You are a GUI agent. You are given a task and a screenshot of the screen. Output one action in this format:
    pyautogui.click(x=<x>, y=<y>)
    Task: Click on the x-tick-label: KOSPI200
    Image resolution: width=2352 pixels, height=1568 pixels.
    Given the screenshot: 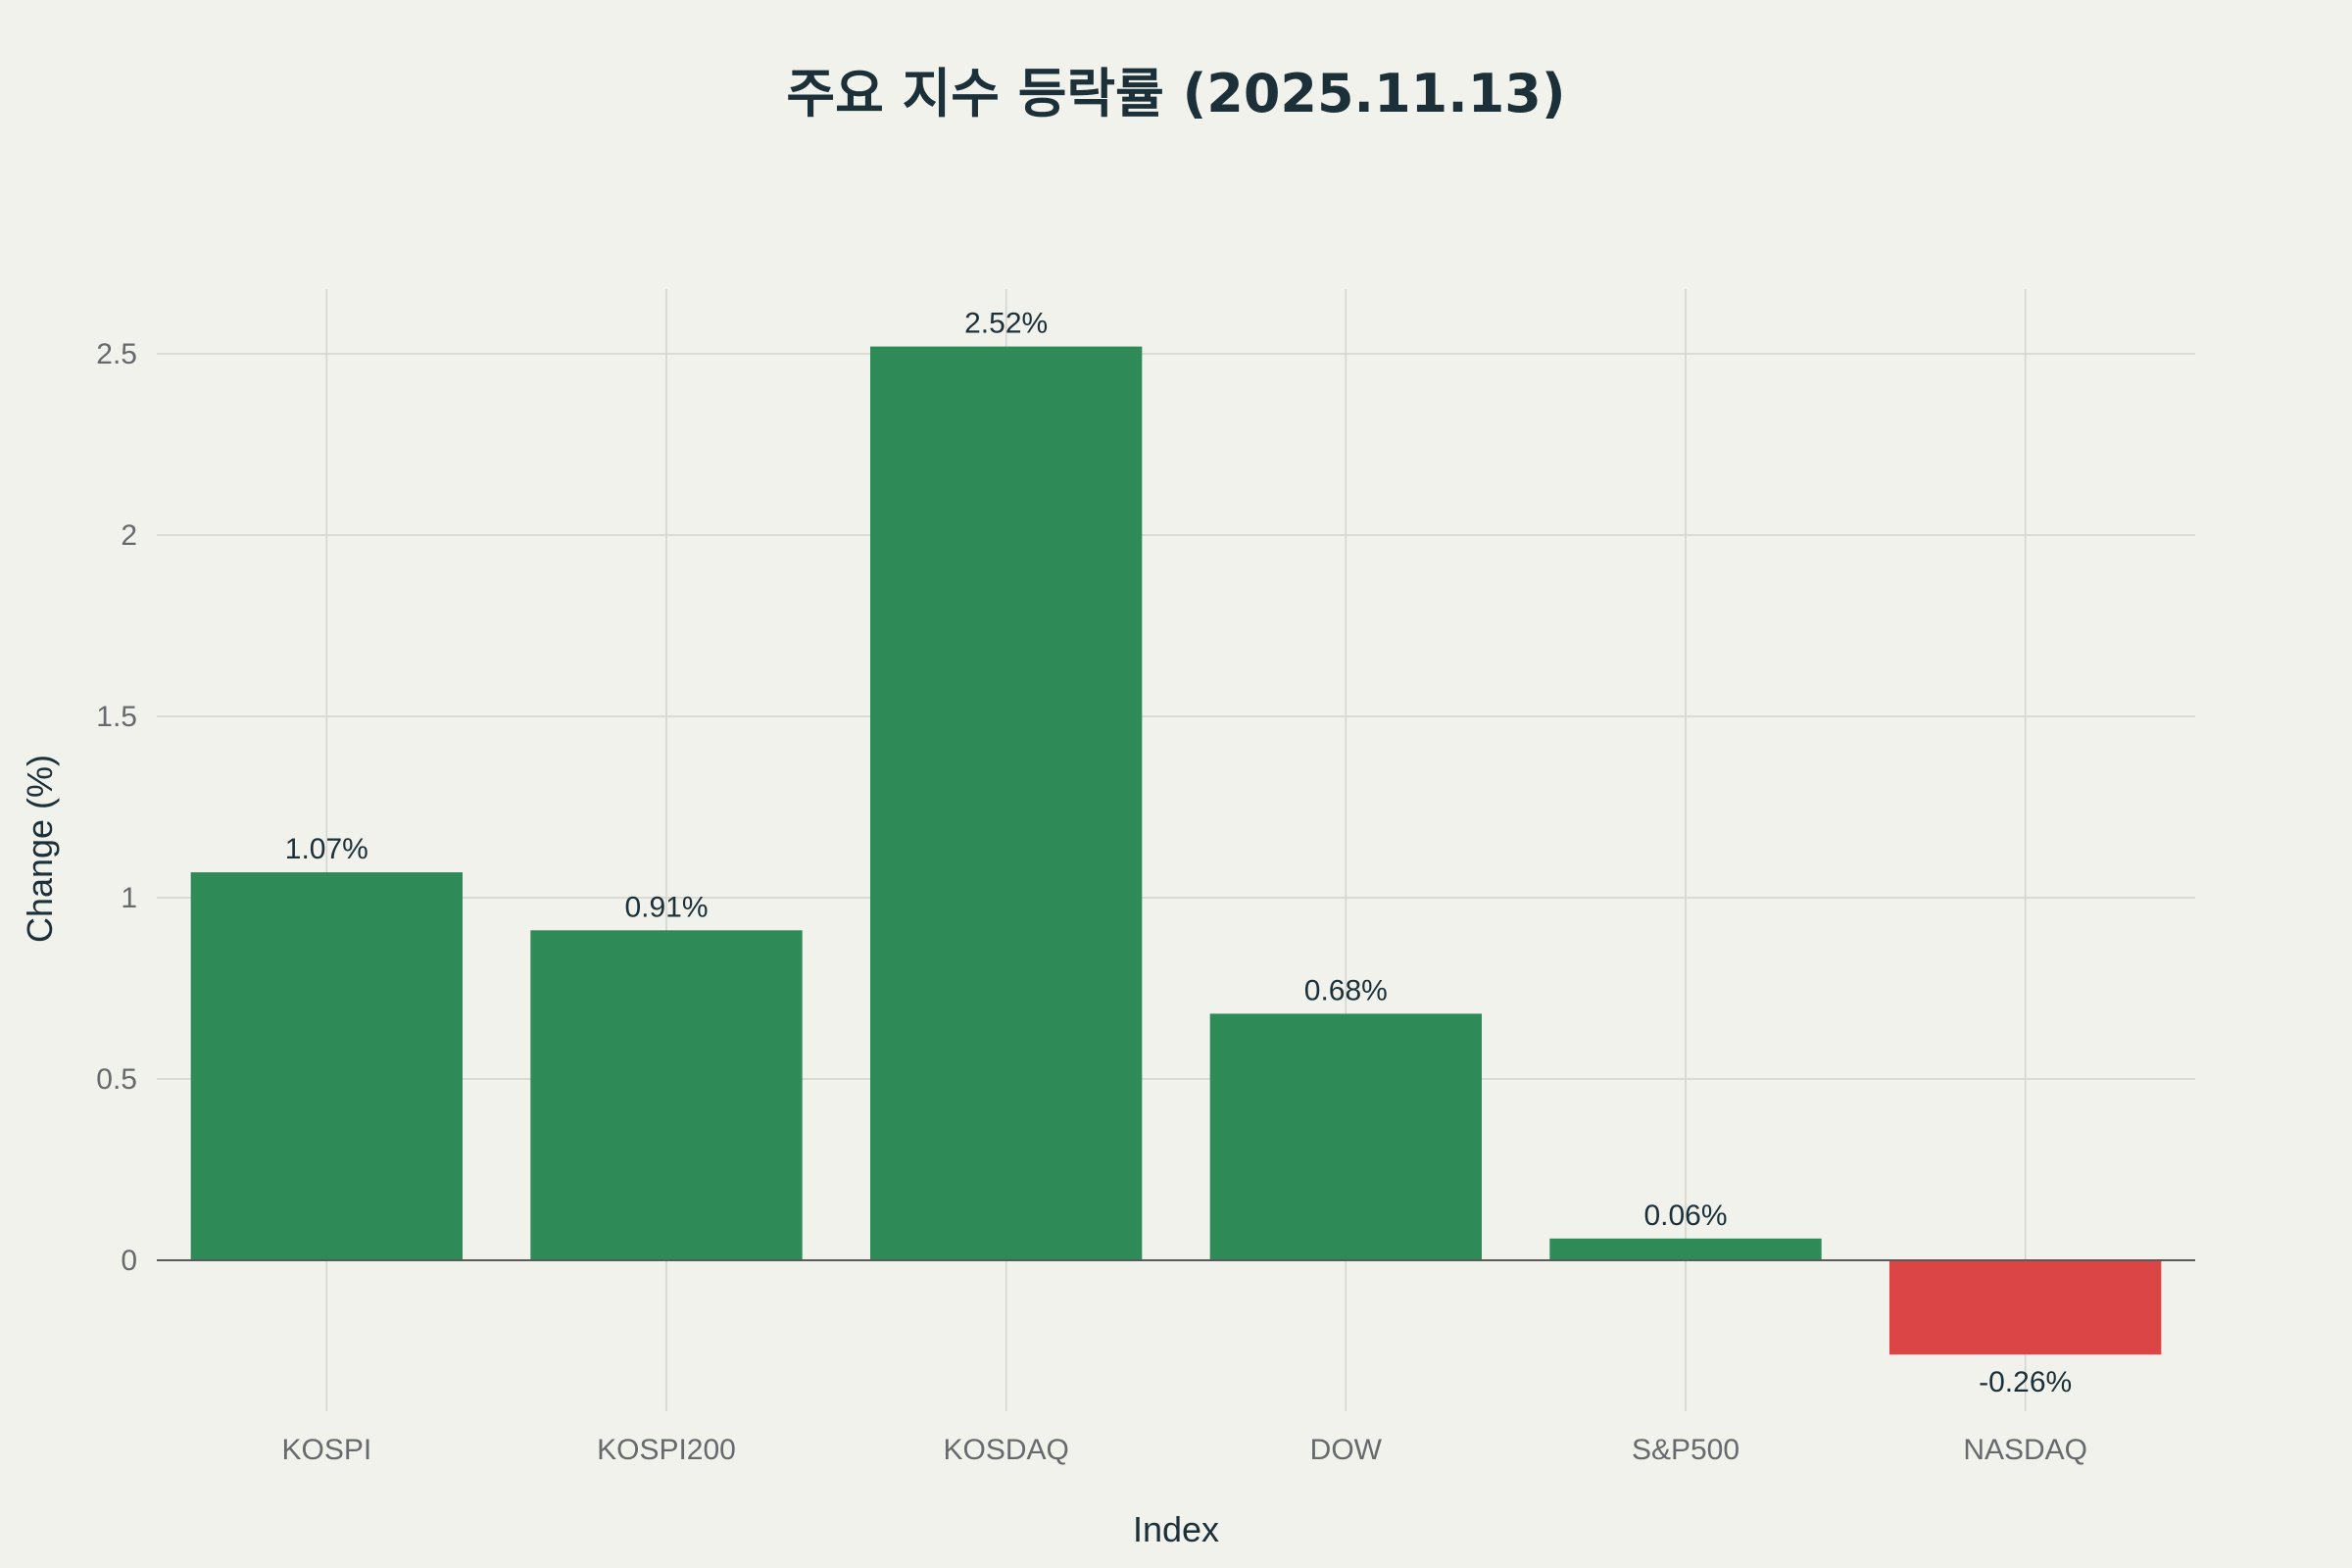 What is the action you would take?
    pyautogui.click(x=666, y=1450)
    